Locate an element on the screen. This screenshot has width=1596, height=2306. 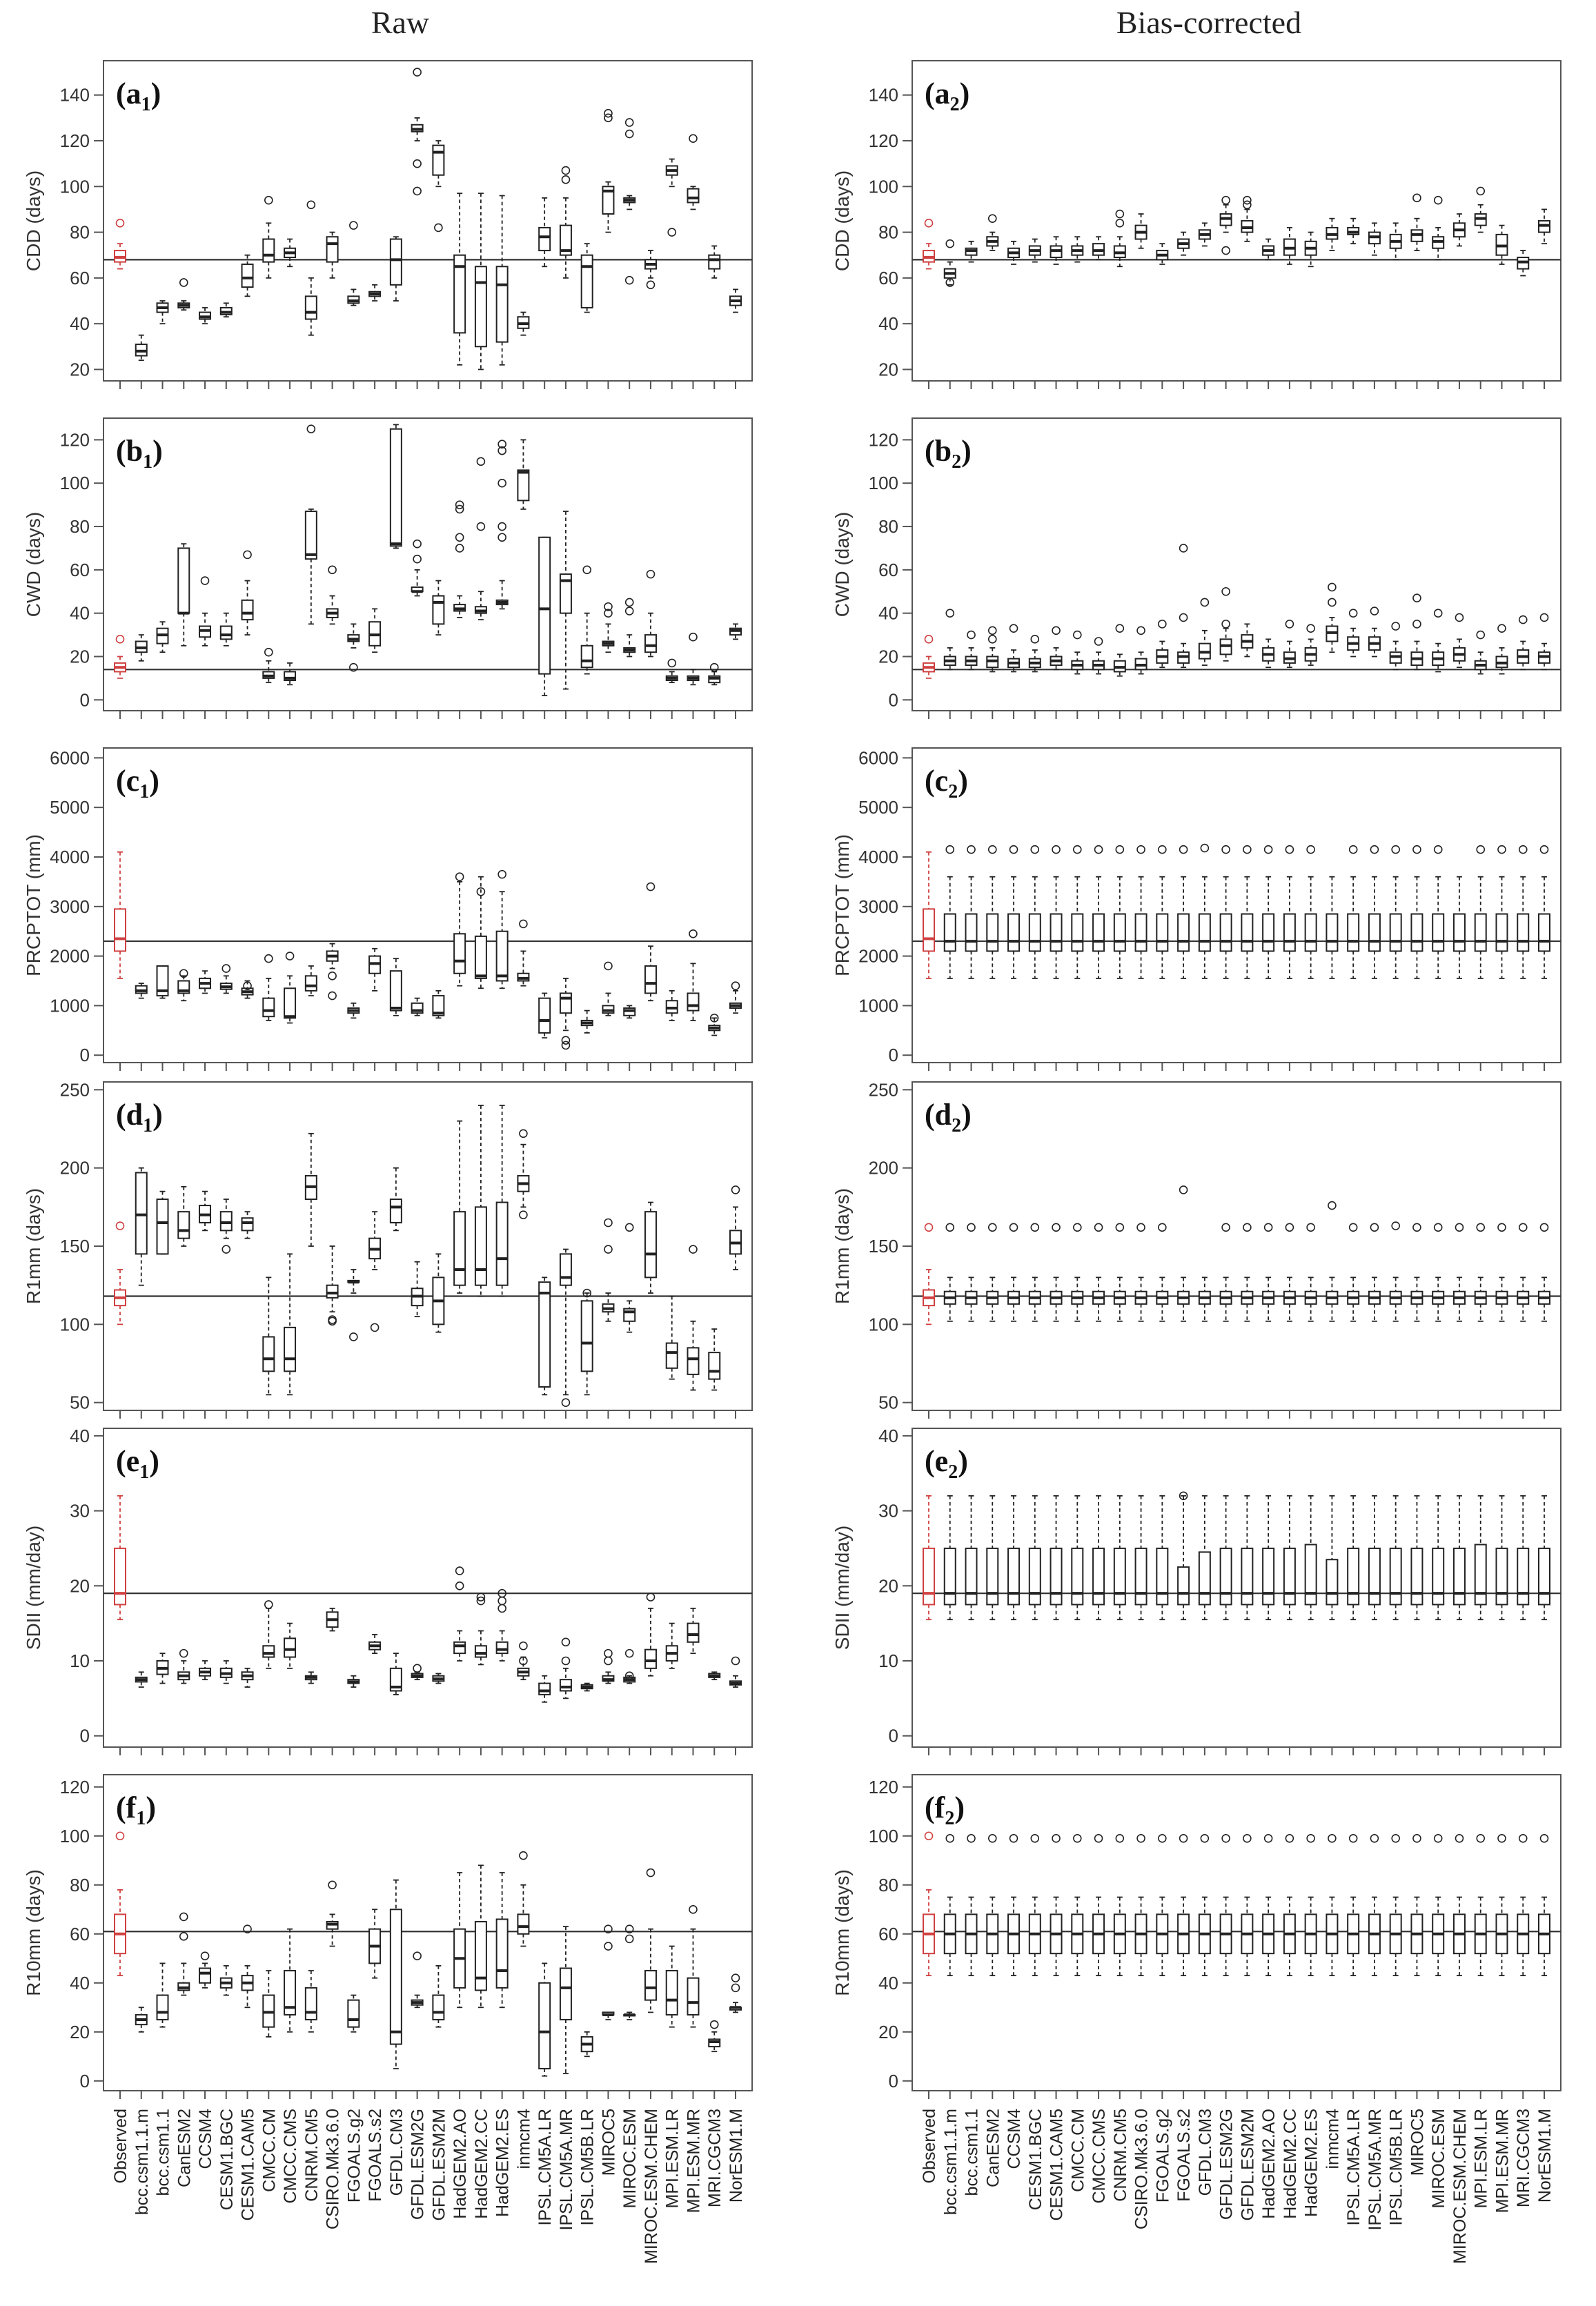
y-tick-label: 40 is located at coordinates (888, 1983).